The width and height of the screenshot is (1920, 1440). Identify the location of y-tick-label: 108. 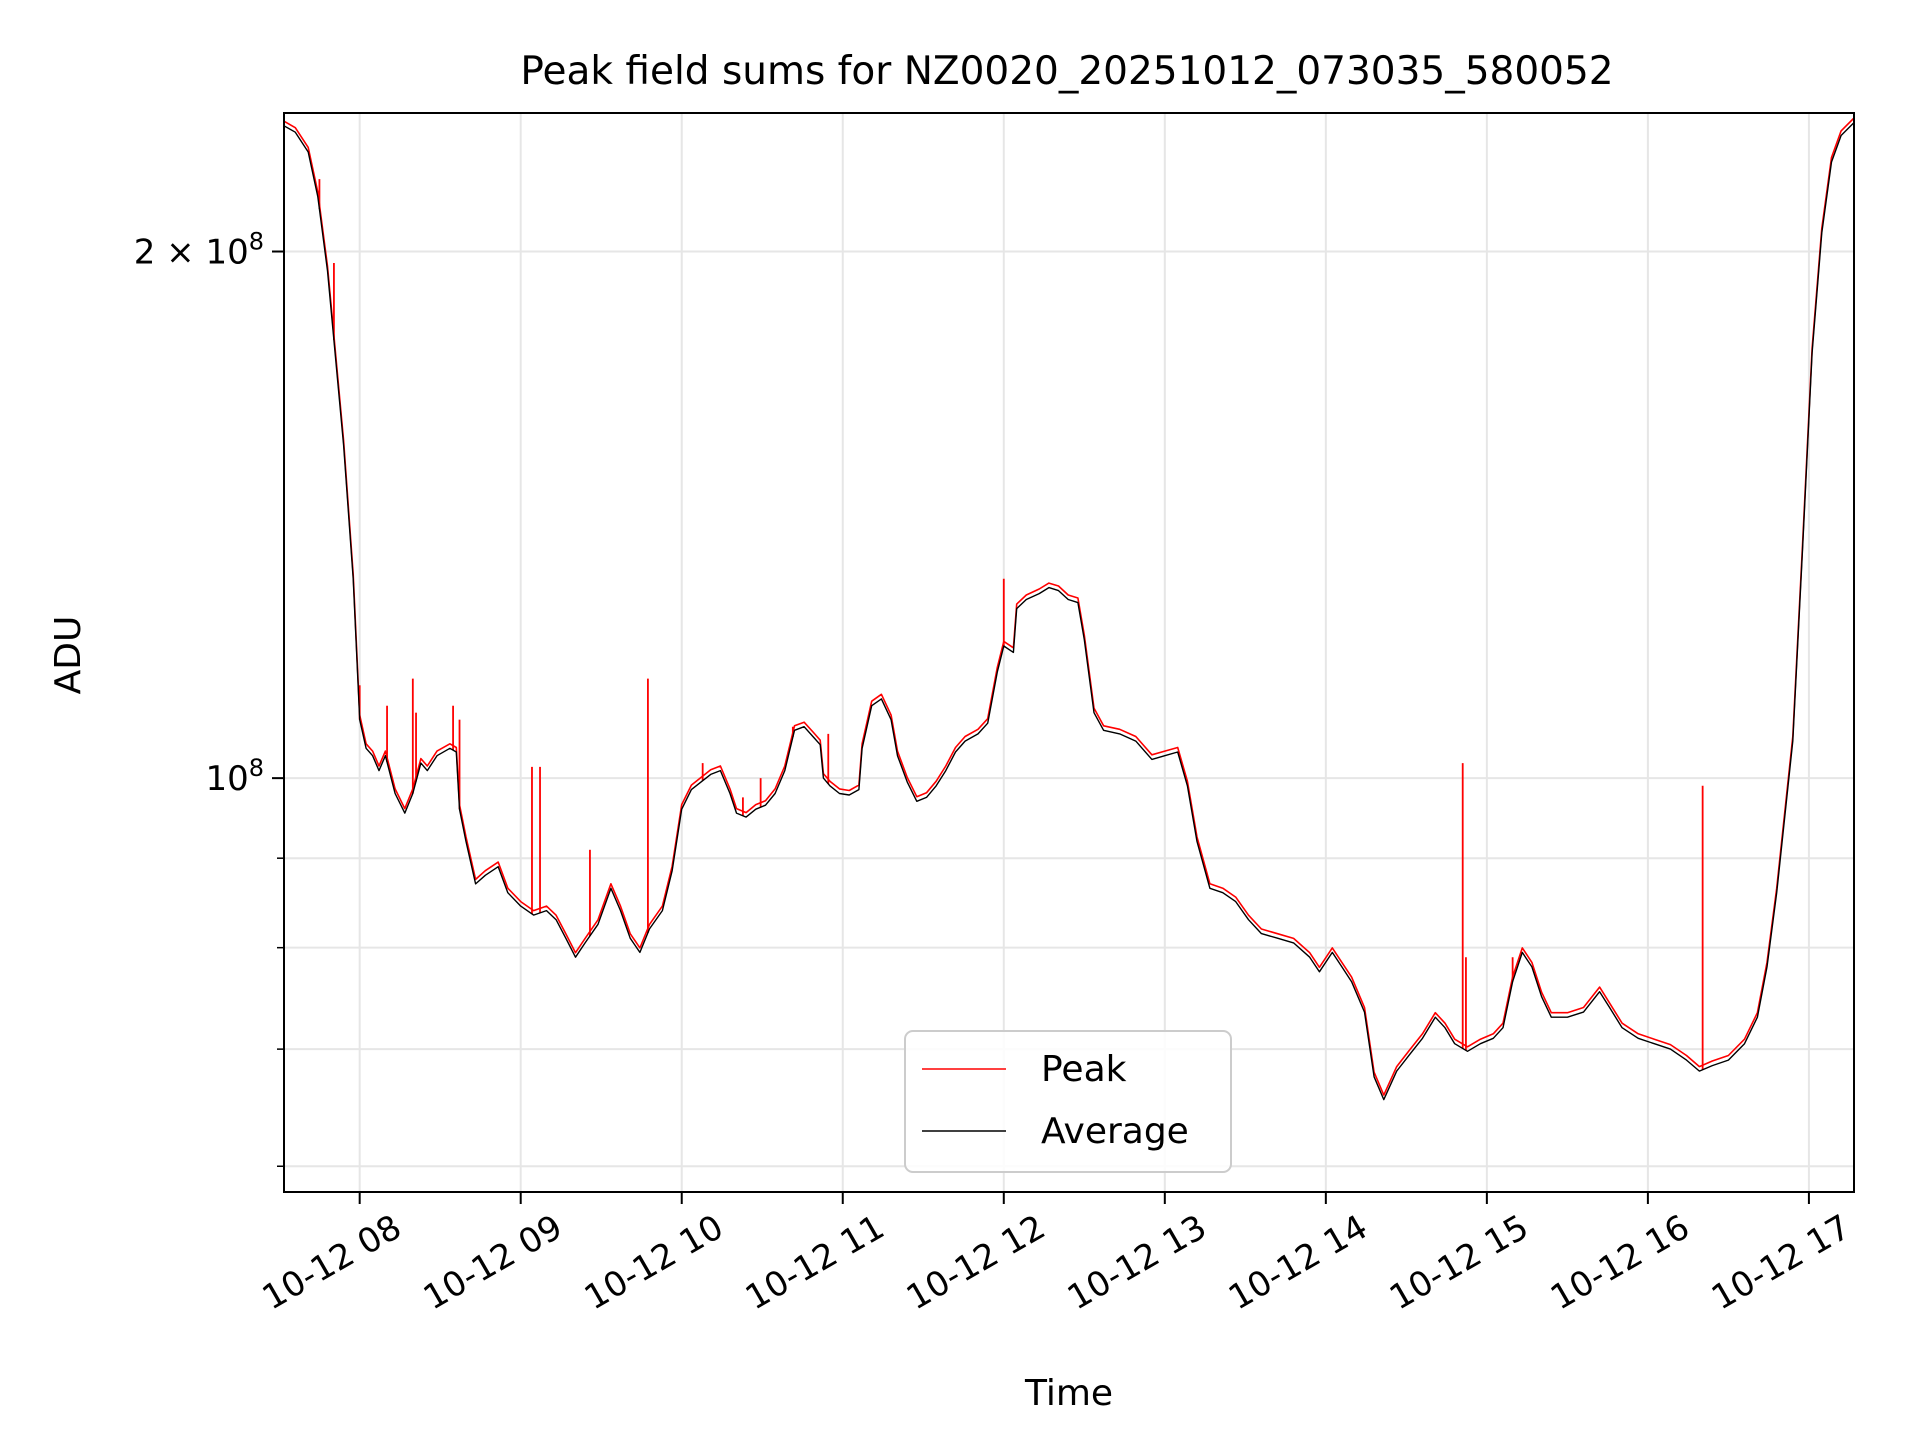
(234, 776).